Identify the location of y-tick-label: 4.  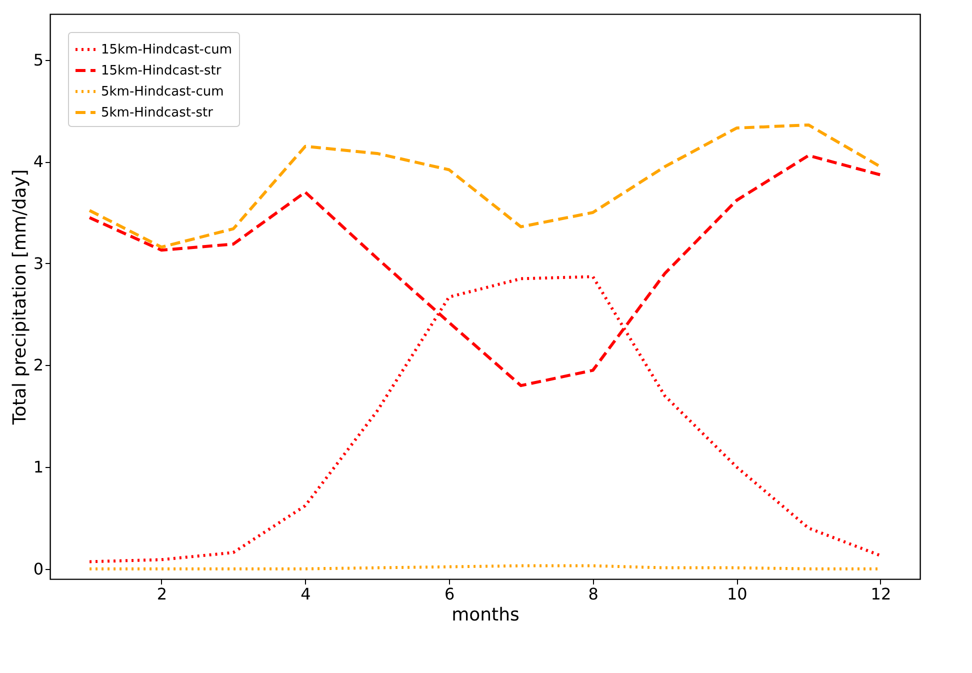
(38, 162).